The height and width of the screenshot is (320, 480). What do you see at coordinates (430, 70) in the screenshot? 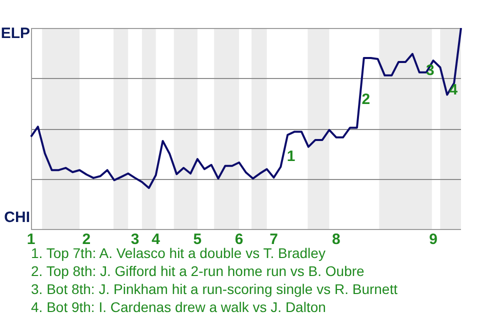
I see `annotation: 3` at bounding box center [430, 70].